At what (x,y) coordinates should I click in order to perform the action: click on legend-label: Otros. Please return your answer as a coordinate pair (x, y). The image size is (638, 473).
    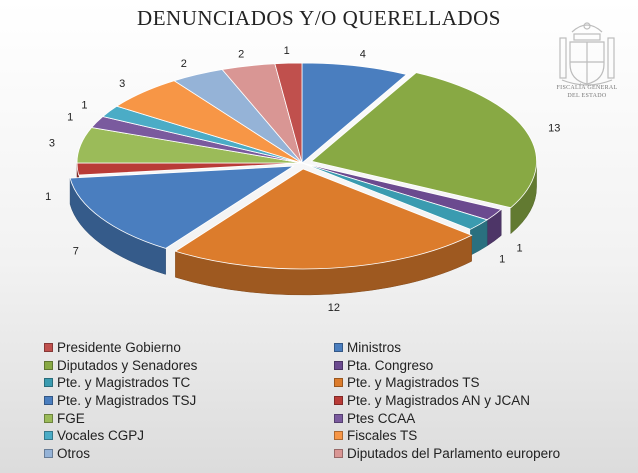
    Looking at the image, I should click on (74, 453).